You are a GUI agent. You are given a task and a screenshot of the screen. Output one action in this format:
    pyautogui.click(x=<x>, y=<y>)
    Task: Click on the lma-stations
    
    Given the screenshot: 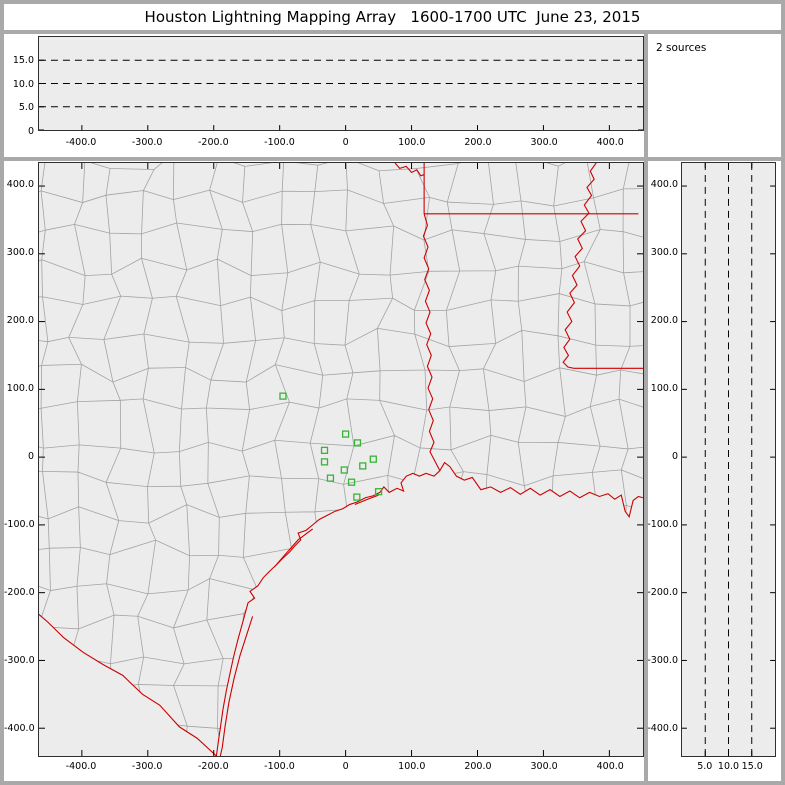 What is the action you would take?
    pyautogui.click(x=331, y=446)
    